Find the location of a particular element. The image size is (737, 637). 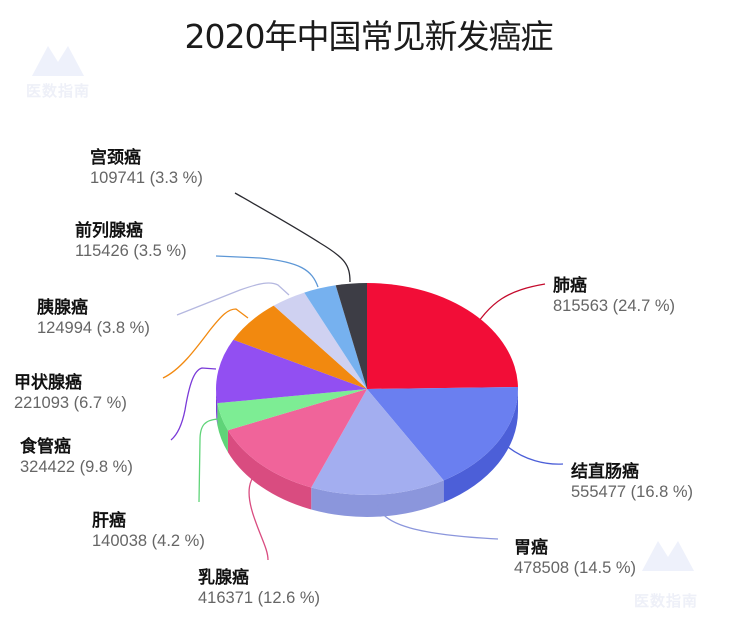

slice-label-name: 结直肠癌 is located at coordinates (605, 472).